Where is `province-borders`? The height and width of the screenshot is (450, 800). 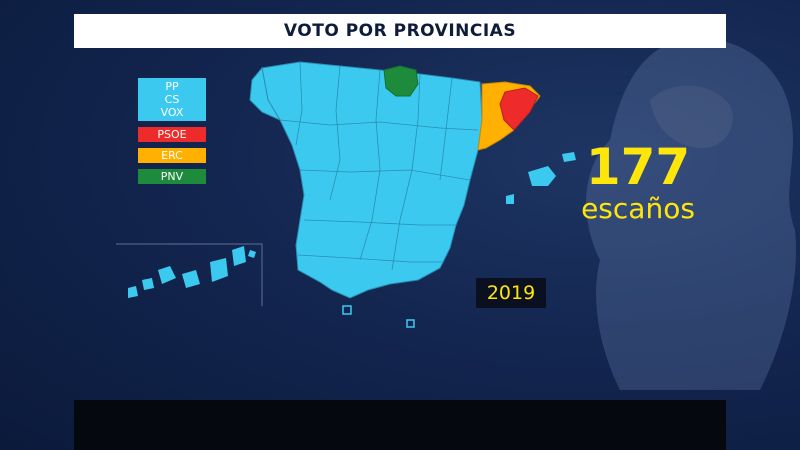 province-borders is located at coordinates (379, 166).